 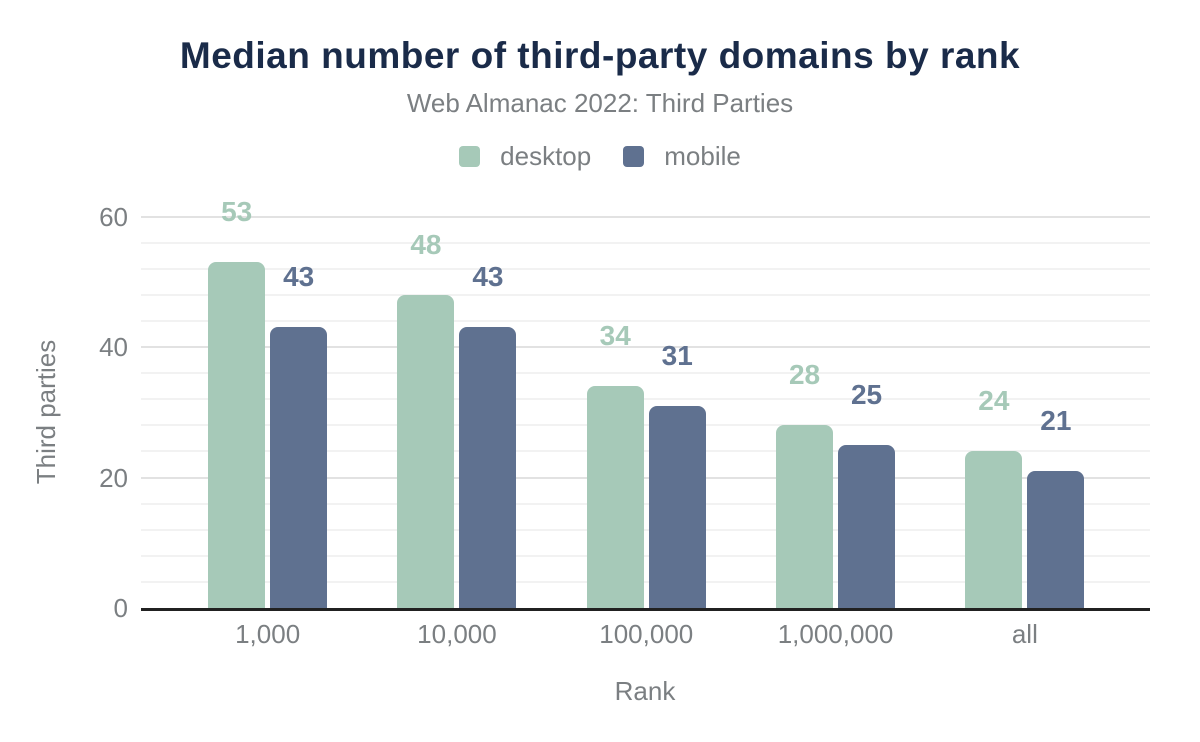 I want to click on x-axis-title: Rank, so click(x=645, y=691).